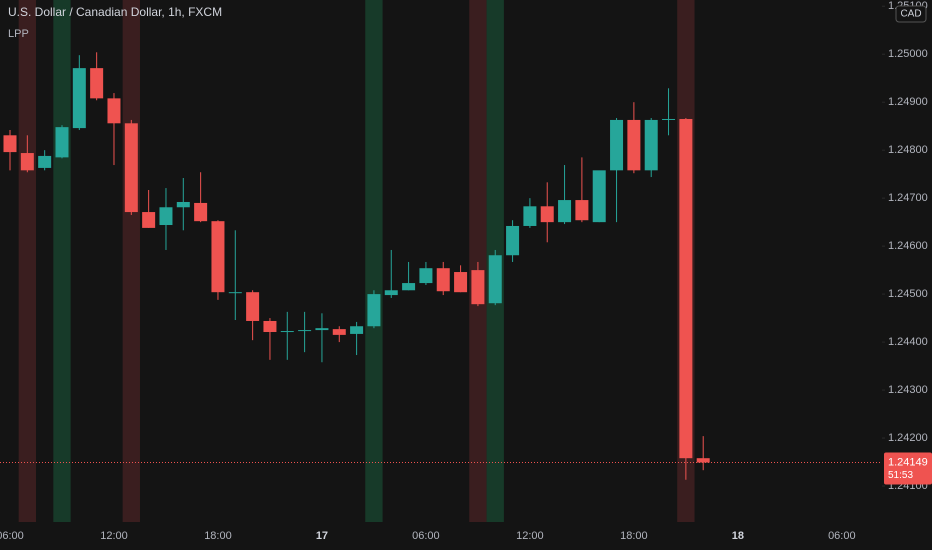  What do you see at coordinates (738, 536) in the screenshot?
I see `x-tick-label: 18` at bounding box center [738, 536].